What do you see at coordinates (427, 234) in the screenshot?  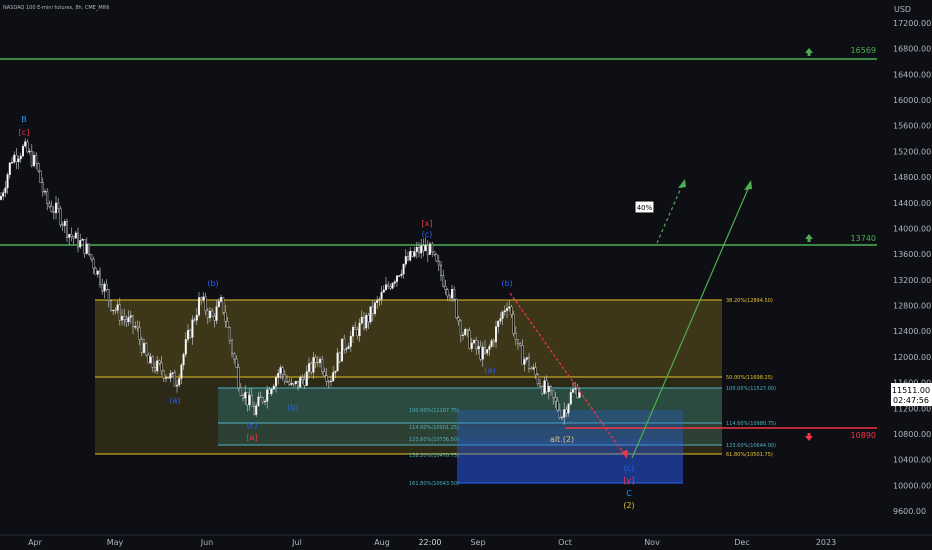 I see `wave-c-blue-aug: (c)` at bounding box center [427, 234].